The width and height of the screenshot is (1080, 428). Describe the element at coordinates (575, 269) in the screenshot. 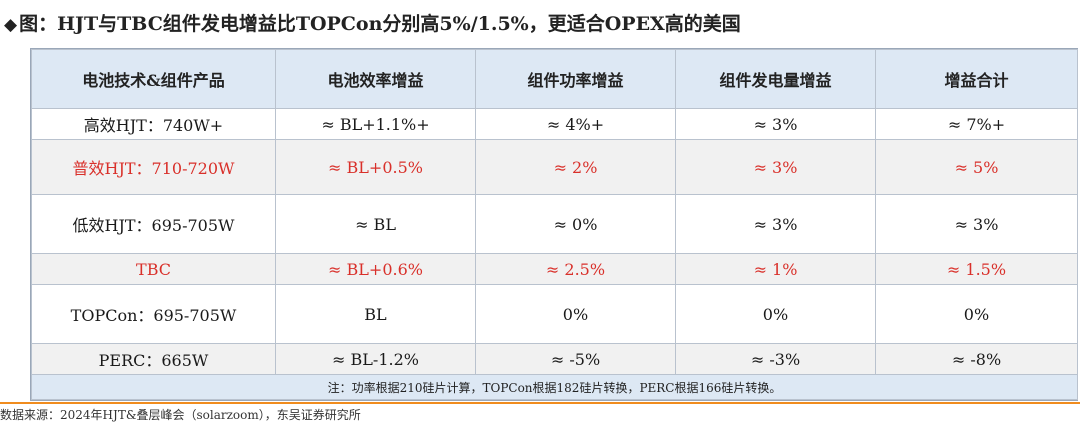

I see `cell-module-power-gain: ≈ 2.5%` at that location.